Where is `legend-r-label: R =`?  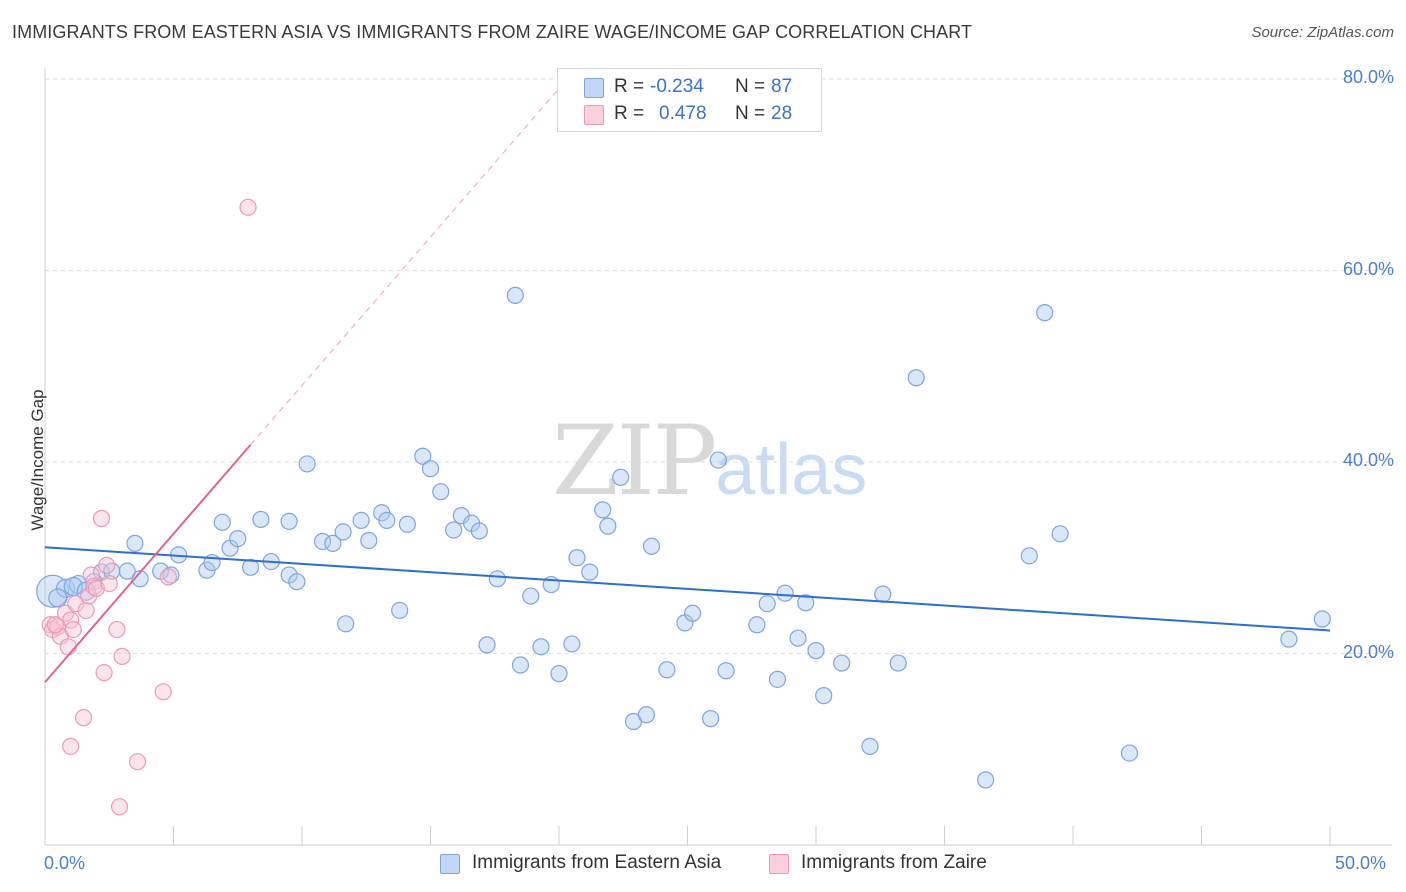 legend-r-label: R = is located at coordinates (629, 113).